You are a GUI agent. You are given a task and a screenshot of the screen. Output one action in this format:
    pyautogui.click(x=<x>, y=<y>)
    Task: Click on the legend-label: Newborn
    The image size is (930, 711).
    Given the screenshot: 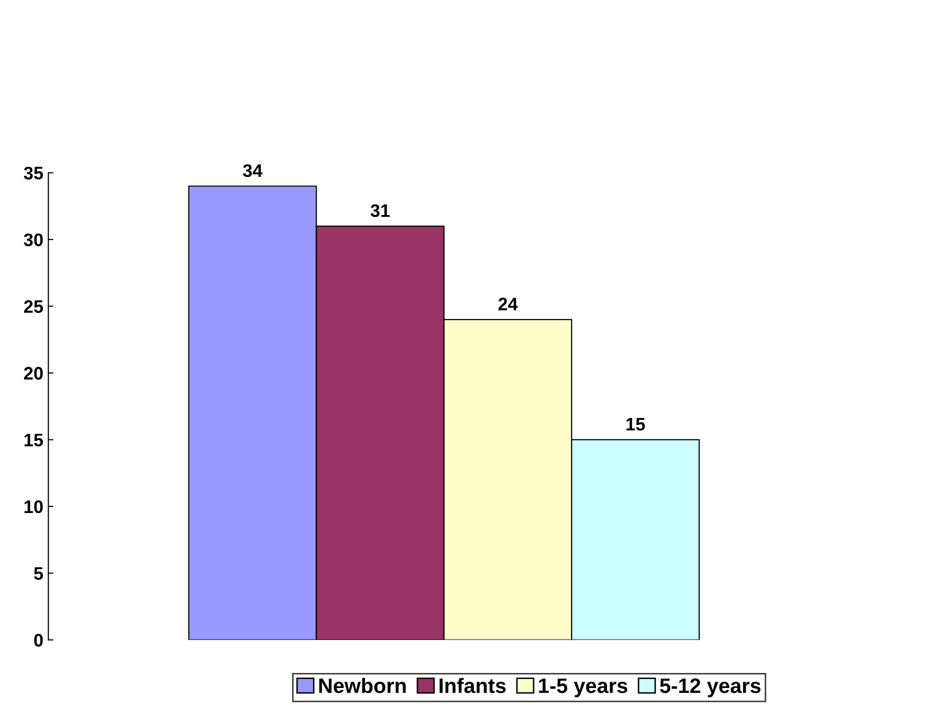 What is the action you would take?
    pyautogui.click(x=362, y=686)
    